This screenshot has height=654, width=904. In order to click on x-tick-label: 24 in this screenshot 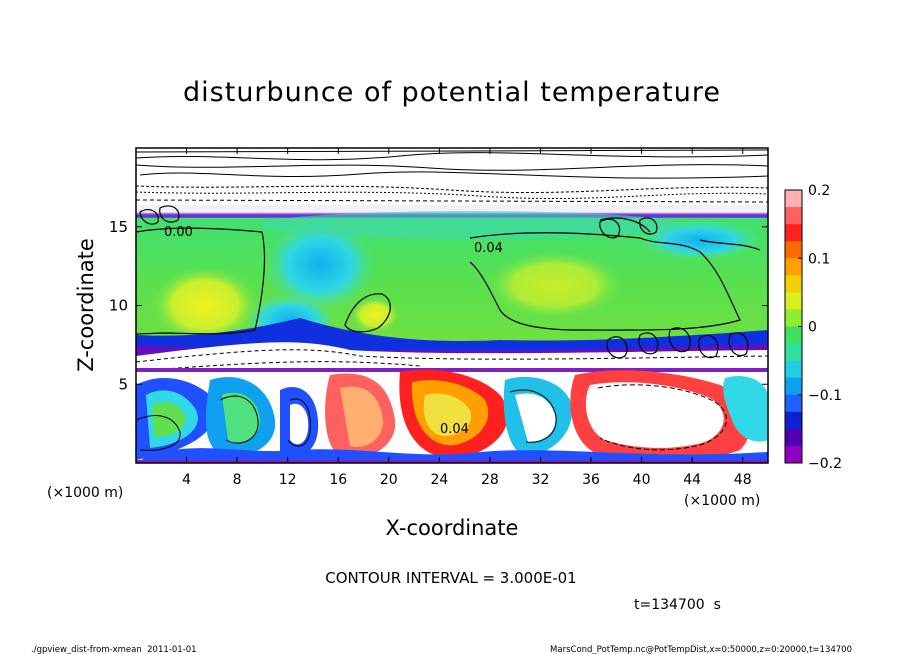, I will do `click(439, 480)`.